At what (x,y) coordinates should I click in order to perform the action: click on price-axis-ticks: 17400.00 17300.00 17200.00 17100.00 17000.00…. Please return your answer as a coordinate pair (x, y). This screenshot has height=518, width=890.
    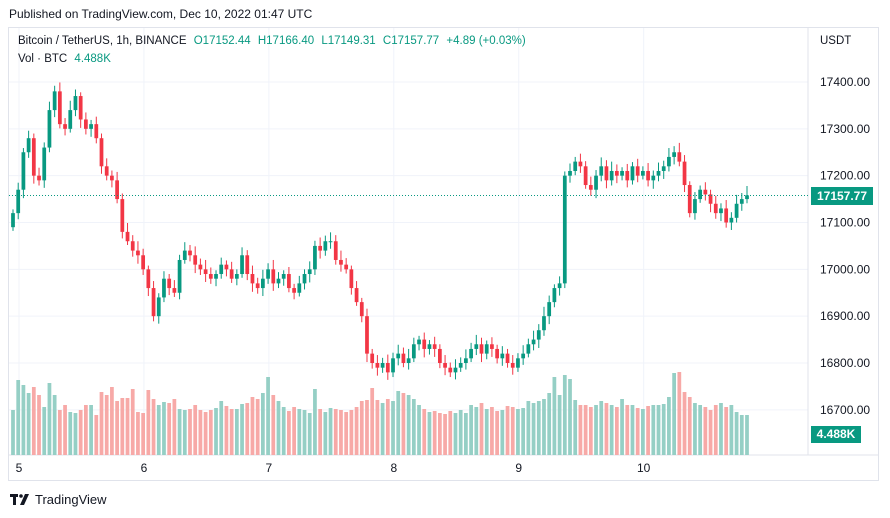
    Looking at the image, I should click on (845, 246).